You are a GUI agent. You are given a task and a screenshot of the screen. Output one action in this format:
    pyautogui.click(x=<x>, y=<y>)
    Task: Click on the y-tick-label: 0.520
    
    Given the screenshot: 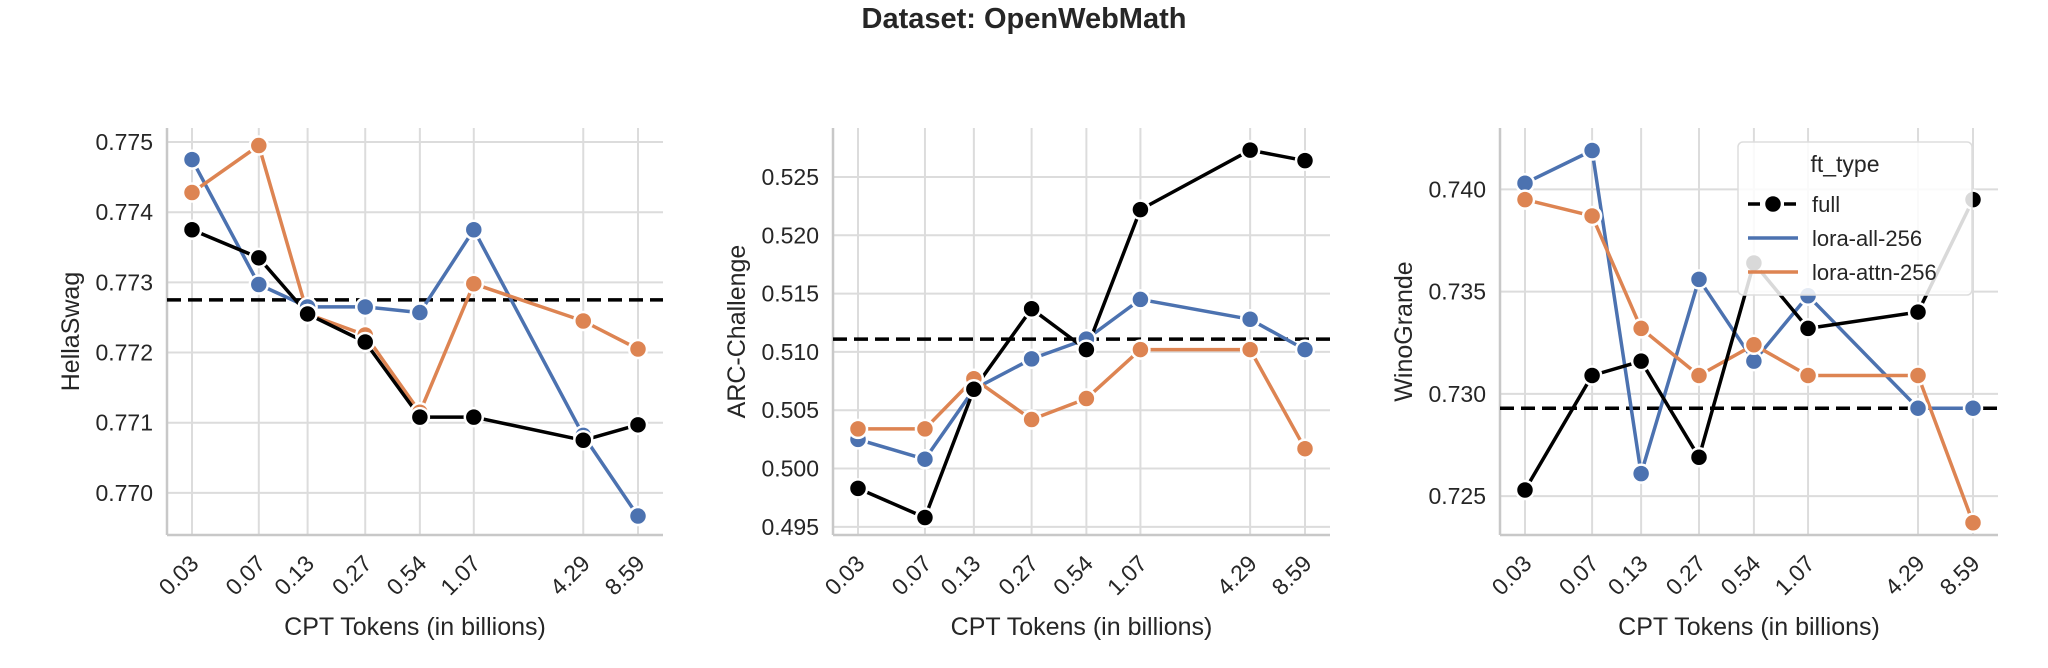 What is the action you would take?
    pyautogui.click(x=790, y=235)
    